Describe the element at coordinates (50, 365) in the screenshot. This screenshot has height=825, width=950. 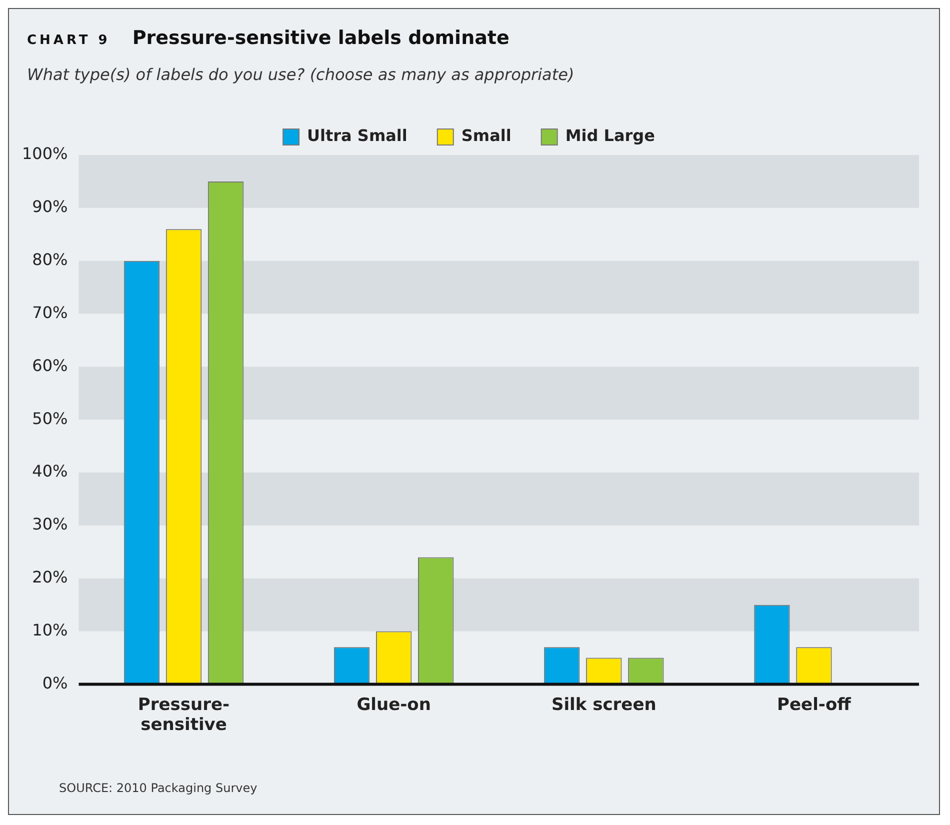
I see `y-tick-label: 60%` at that location.